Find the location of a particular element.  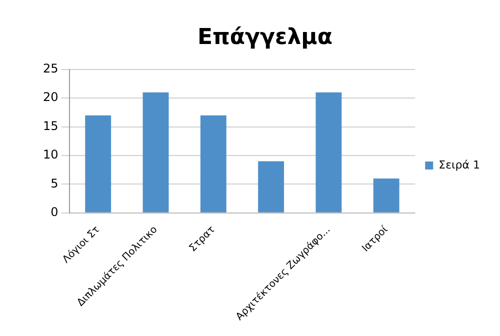

y-tick-label: 25 is located at coordinates (50, 69).